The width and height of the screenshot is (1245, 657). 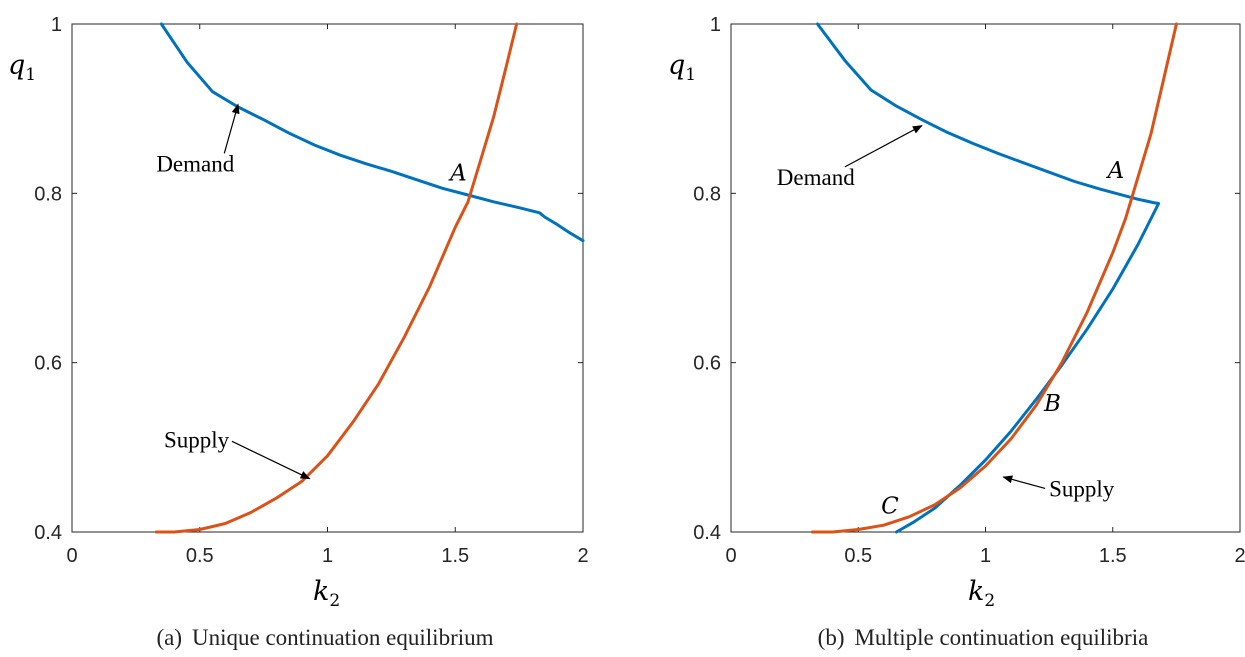 I want to click on x-tick-label-b: 0.5, so click(x=858, y=556).